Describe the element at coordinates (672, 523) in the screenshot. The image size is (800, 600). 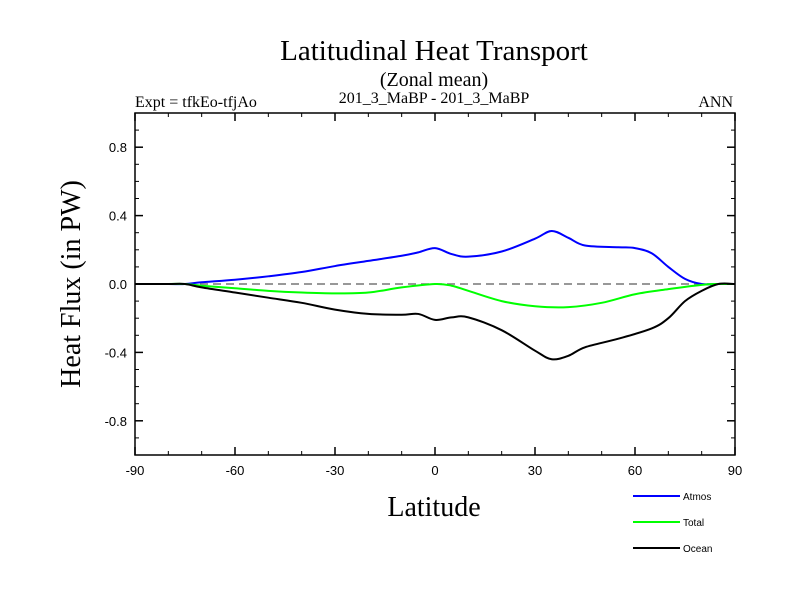
I see `legend: Atmos Total Ocean` at that location.